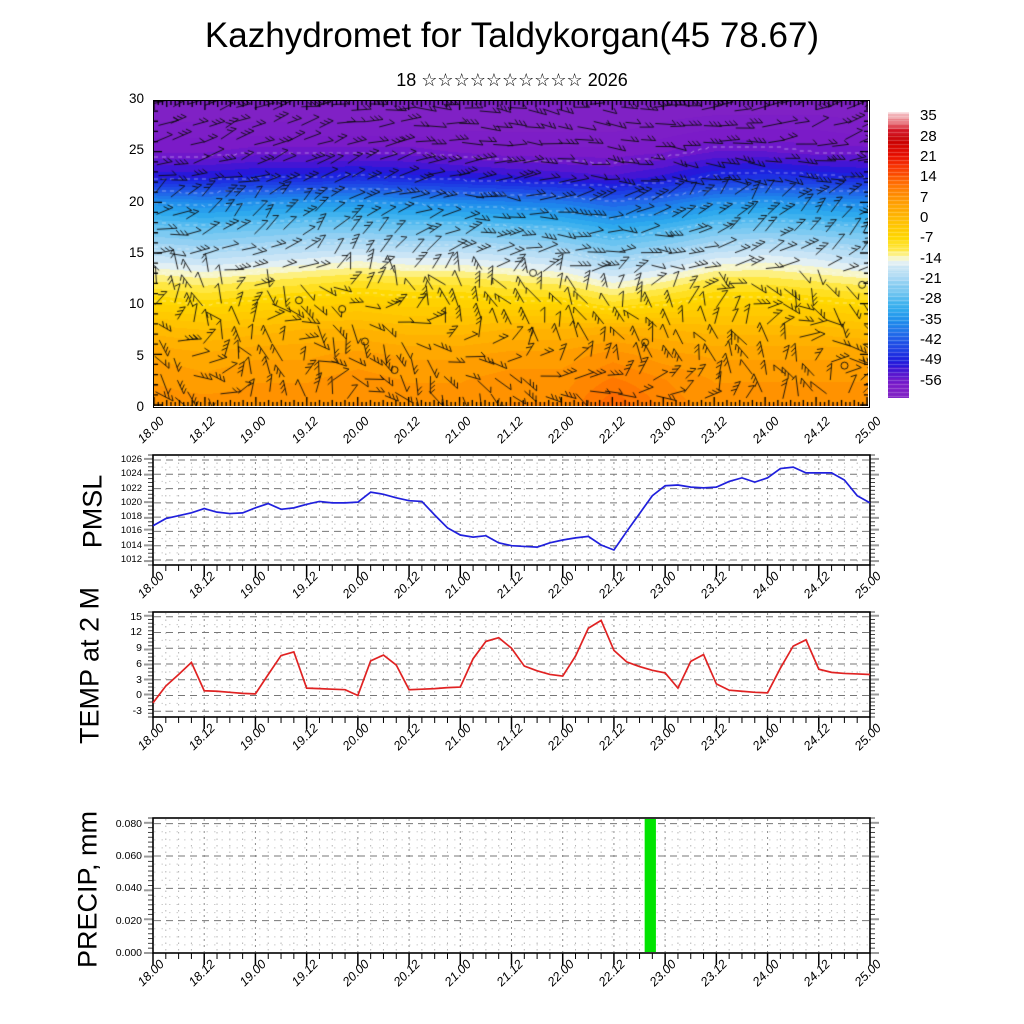 This screenshot has height=1024, width=1024. I want to click on subtitle-stars: ☆☆☆☆☆☆☆☆☆☆, so click(502, 80).